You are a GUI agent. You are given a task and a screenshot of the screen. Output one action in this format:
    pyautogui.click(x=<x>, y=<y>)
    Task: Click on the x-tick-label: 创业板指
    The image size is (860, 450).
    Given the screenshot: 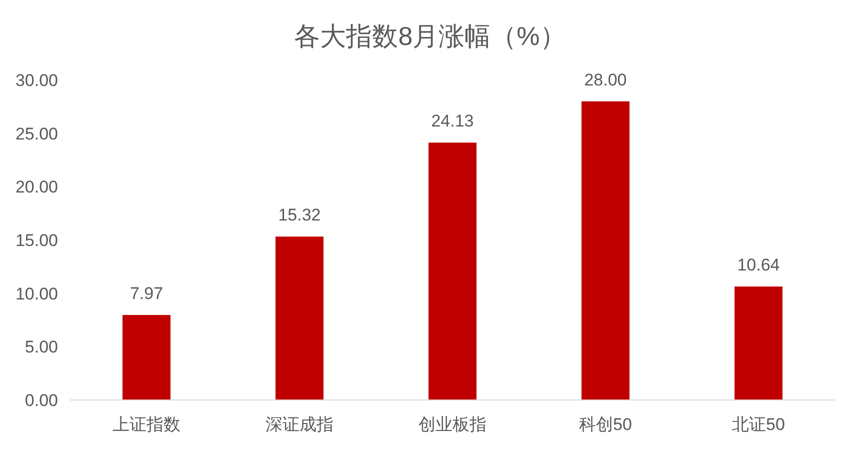 What is the action you would take?
    pyautogui.click(x=452, y=424)
    